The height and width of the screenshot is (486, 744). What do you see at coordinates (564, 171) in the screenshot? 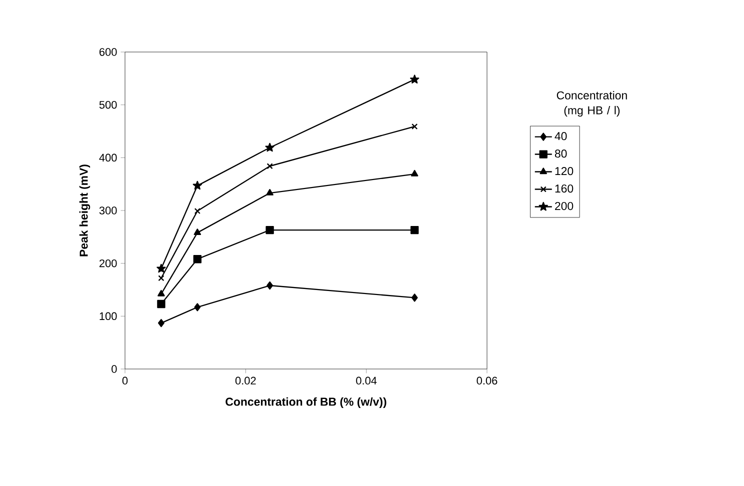
I see `legend-label: 120` at bounding box center [564, 171].